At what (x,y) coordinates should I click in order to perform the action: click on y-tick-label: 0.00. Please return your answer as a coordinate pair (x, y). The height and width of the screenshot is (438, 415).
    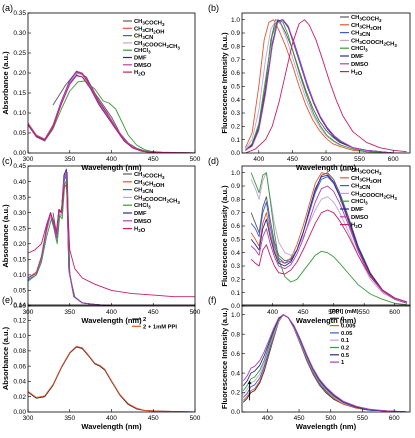
    Looking at the image, I should click on (19, 412).